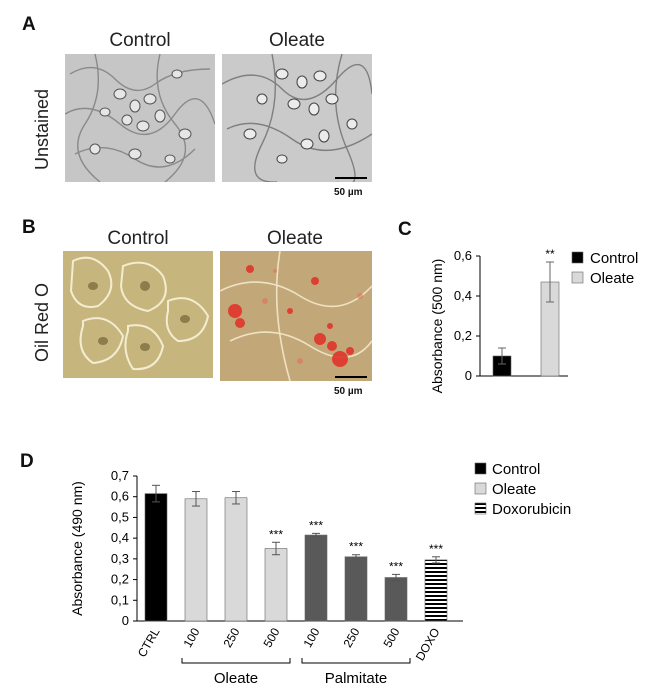  Describe the element at coordinates (514, 489) in the screenshot. I see `d-legend-label: Oleate` at that location.